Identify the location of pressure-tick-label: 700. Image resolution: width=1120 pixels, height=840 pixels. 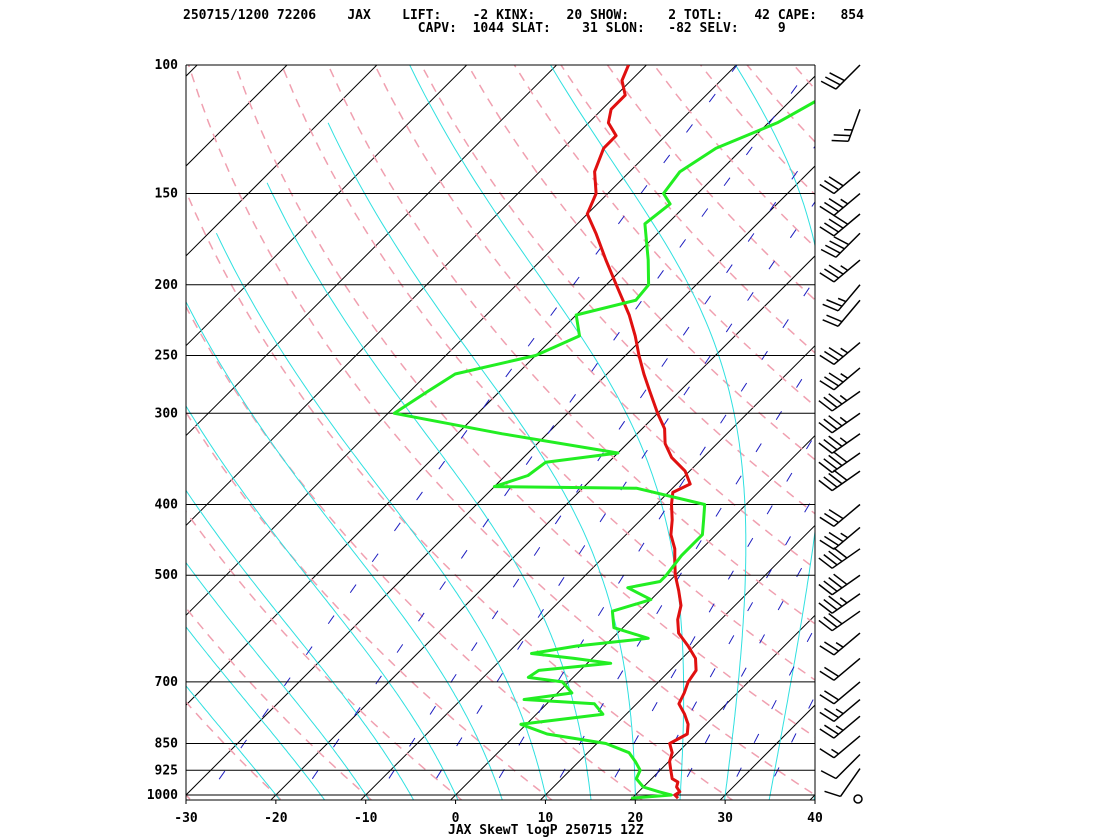
(167, 682).